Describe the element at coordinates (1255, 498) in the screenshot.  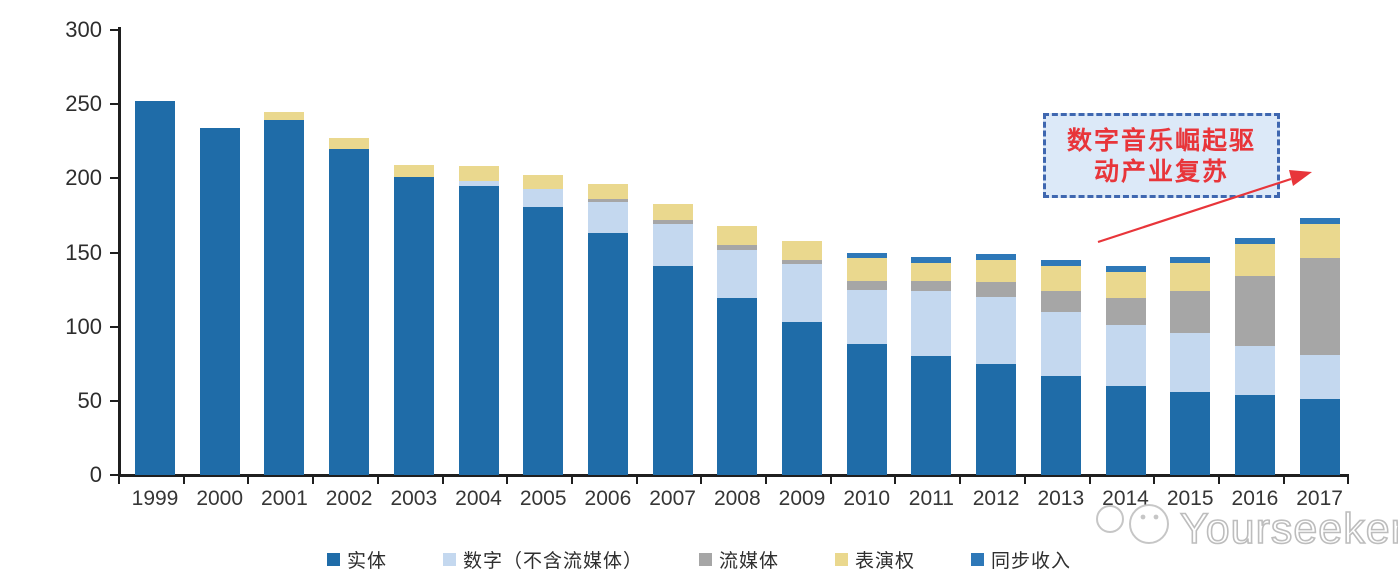
I see `x-tick-label: 2016` at that location.